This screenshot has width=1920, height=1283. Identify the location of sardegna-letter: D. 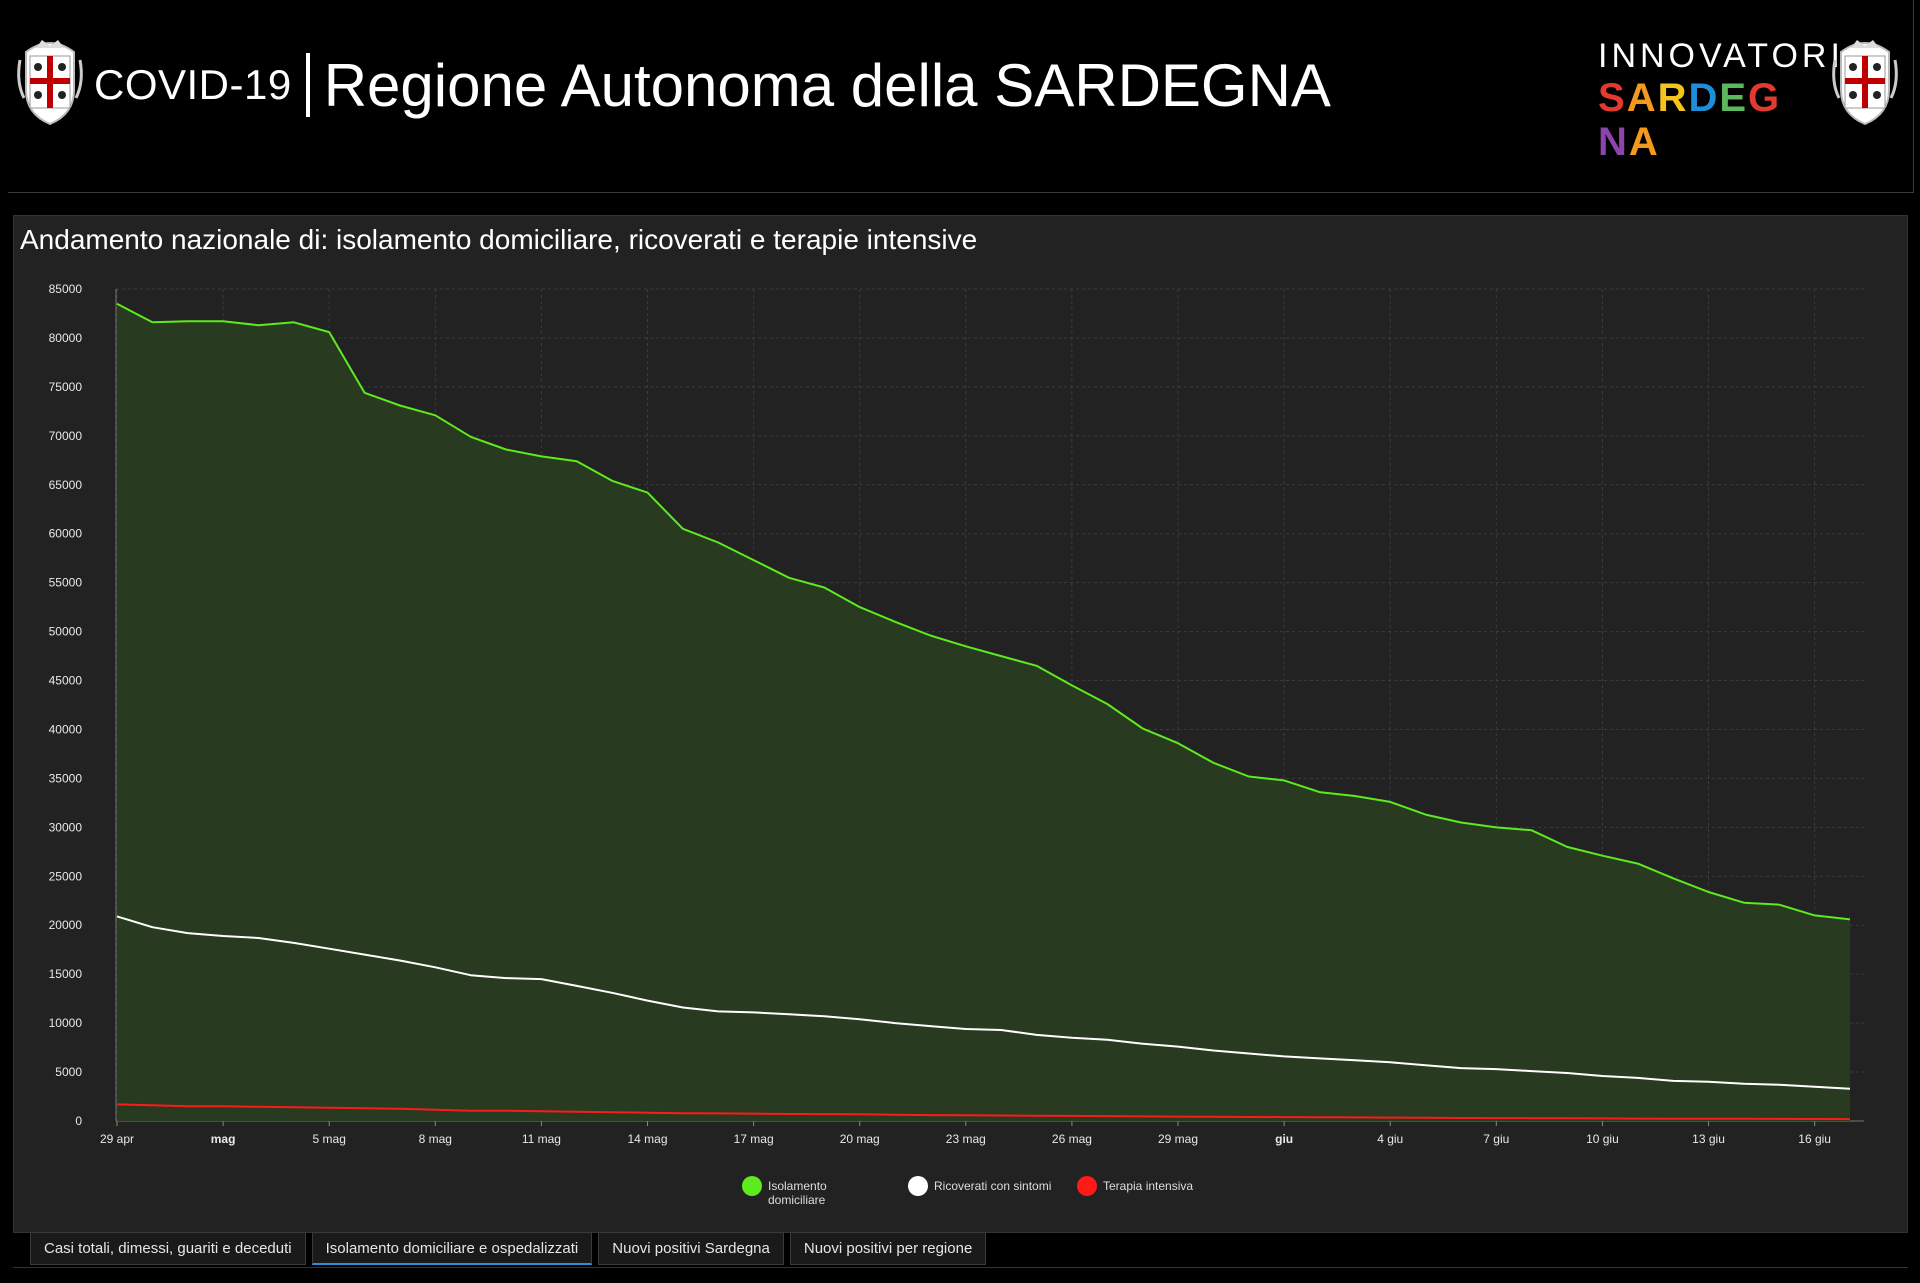
(1704, 98).